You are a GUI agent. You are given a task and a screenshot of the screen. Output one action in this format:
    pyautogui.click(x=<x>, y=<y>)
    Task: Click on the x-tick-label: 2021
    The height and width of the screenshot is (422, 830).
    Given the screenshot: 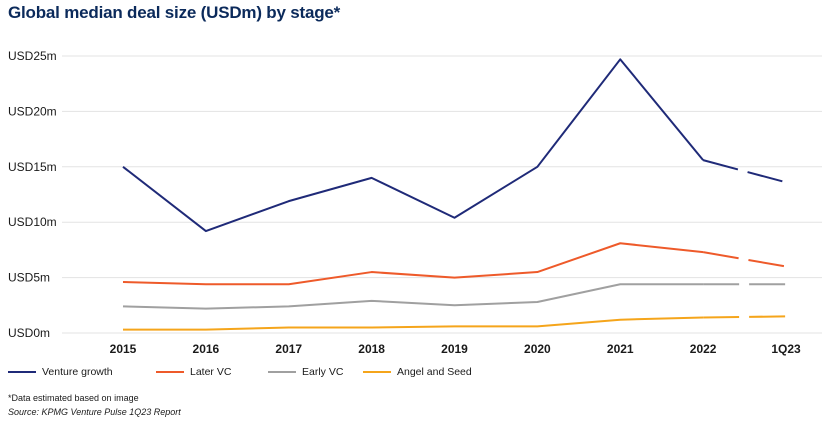 What is the action you would take?
    pyautogui.click(x=620, y=349)
    